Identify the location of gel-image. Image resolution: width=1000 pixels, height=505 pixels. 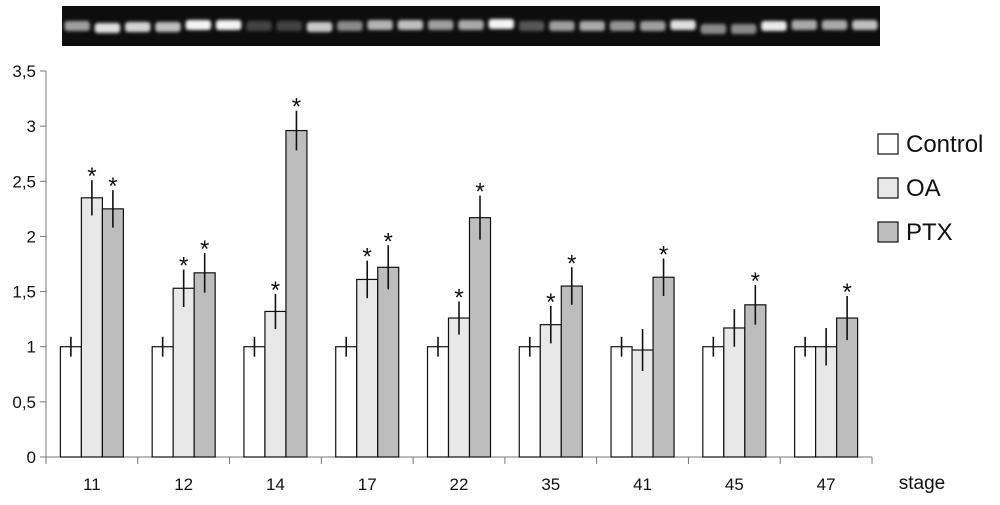
(471, 26).